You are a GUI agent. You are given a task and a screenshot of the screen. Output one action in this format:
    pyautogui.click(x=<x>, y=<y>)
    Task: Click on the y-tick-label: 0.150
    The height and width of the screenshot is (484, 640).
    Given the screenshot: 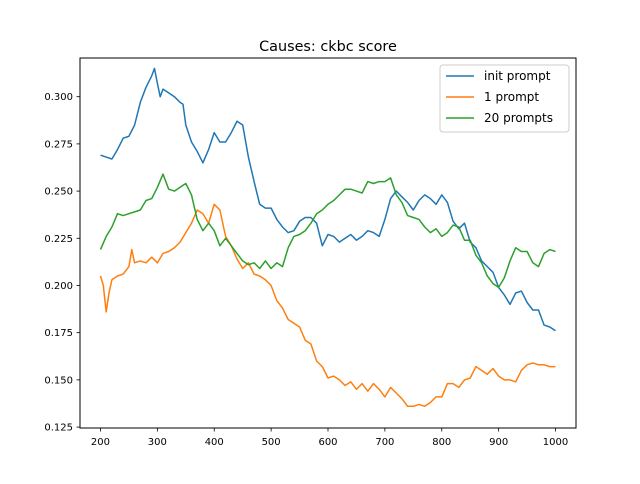 What is the action you would take?
    pyautogui.click(x=58, y=380)
    